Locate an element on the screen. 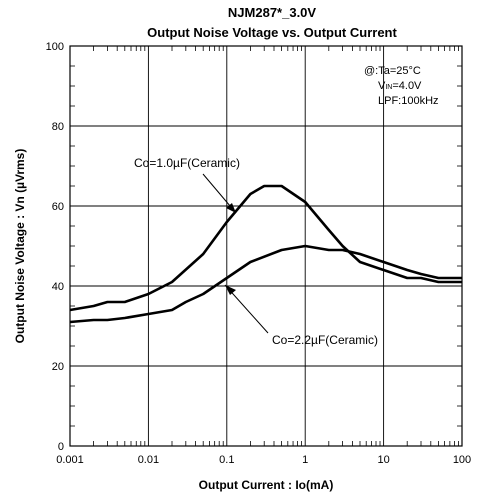 Image resolution: width=479 pixels, height=497 pixels. y-tick-label: 40 is located at coordinates (58, 287).